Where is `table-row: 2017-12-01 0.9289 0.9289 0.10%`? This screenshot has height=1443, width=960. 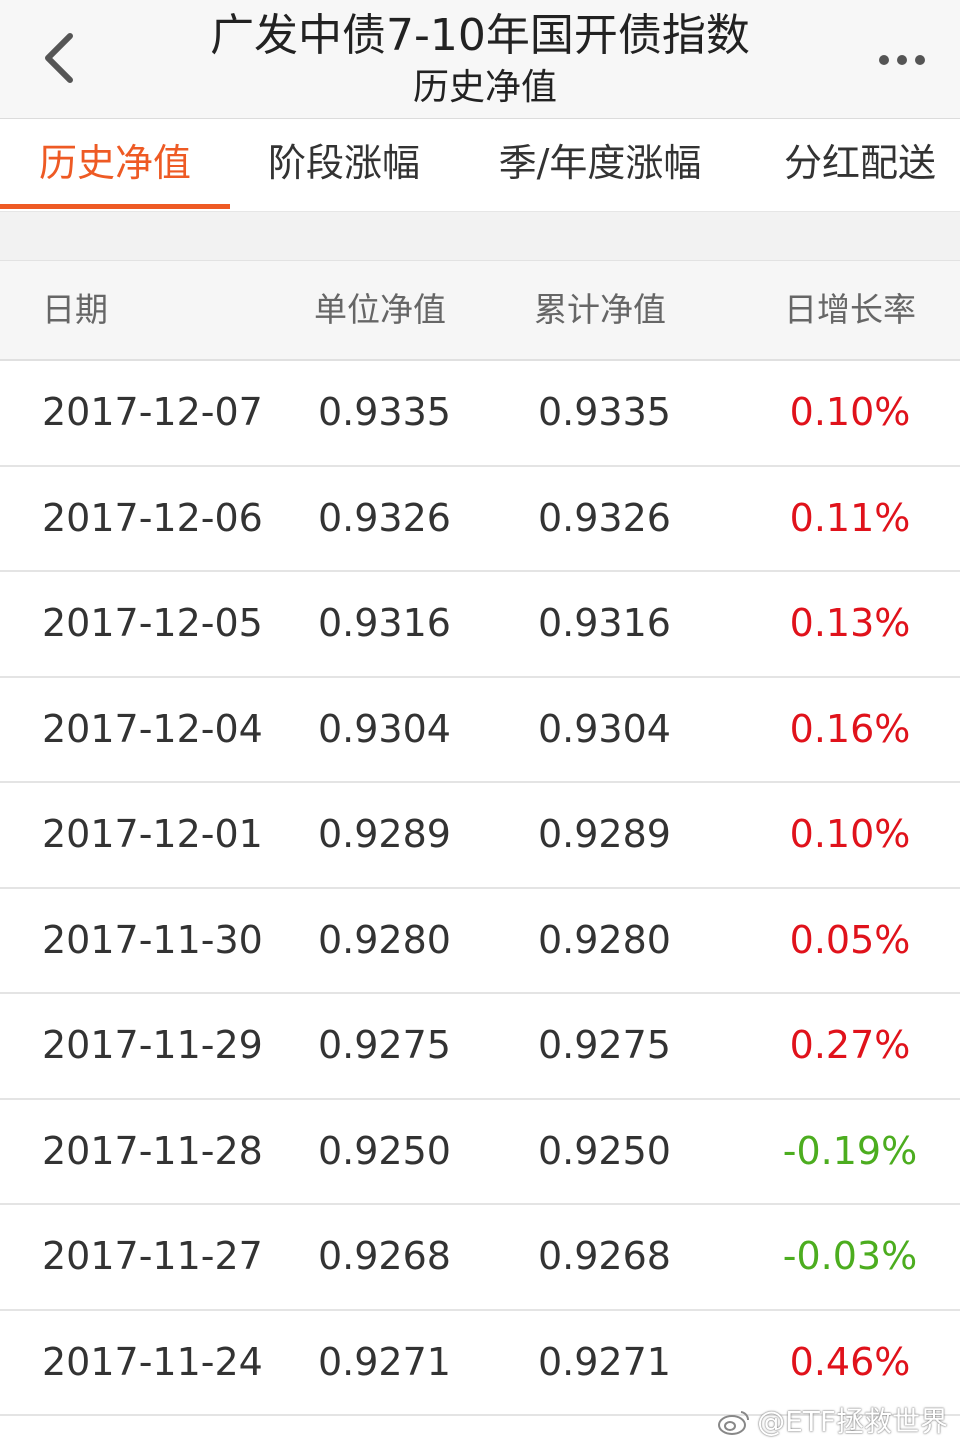 table-row: 2017-12-01 0.9289 0.9289 0.10% is located at coordinates (480, 836).